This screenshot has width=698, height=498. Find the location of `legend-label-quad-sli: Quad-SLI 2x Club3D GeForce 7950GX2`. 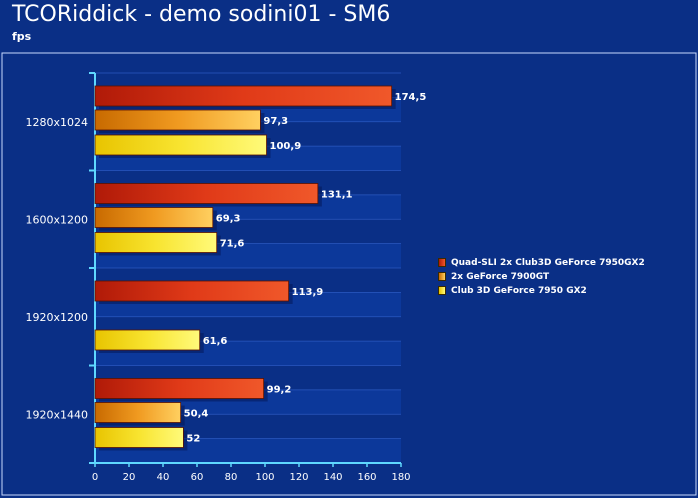

legend-label-quad-sli: Quad-SLI 2x Club3D GeForce 7950GX2 is located at coordinates (548, 262).